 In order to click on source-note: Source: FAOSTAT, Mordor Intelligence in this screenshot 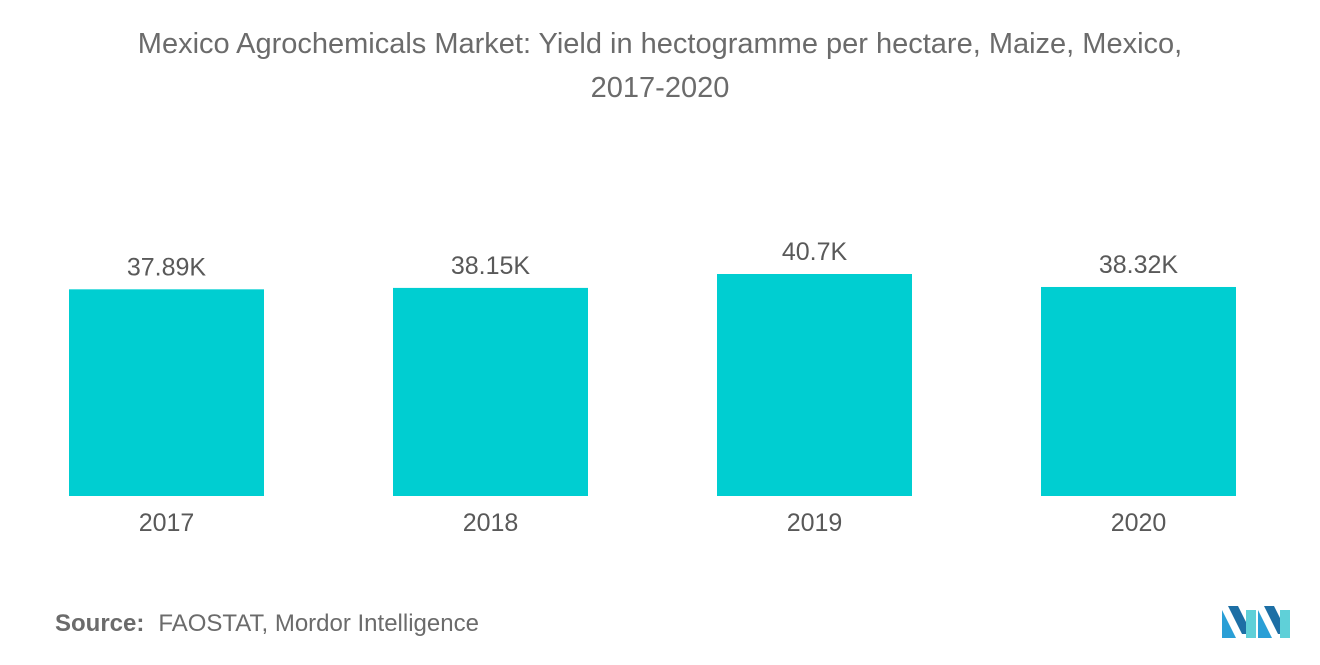, I will do `click(267, 624)`.